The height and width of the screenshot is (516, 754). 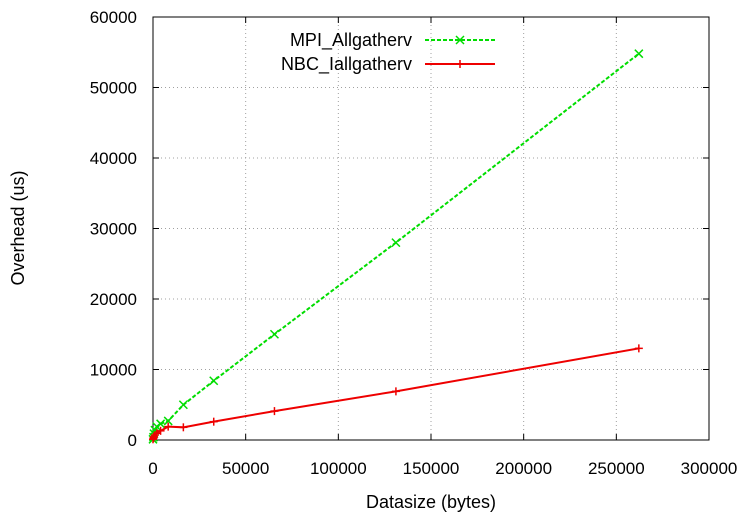 I want to click on y-tick-label: 0, so click(x=132, y=440).